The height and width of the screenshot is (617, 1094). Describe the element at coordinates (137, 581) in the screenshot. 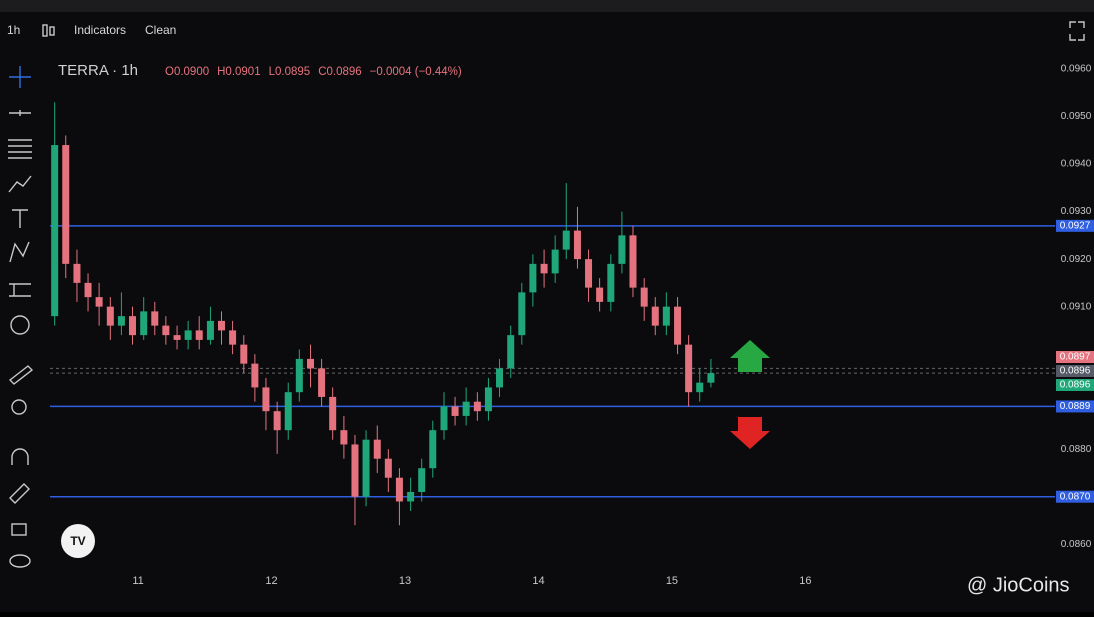

I see `x-tick-label: 11` at that location.